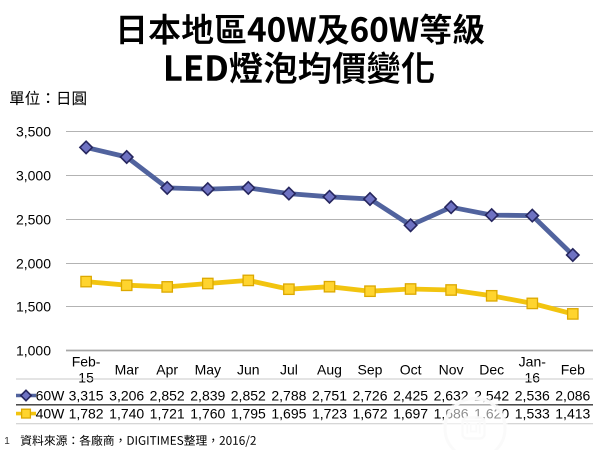 The height and width of the screenshot is (450, 600). What do you see at coordinates (410, 395) in the screenshot?
I see `svg-text: 2,425` at bounding box center [410, 395].